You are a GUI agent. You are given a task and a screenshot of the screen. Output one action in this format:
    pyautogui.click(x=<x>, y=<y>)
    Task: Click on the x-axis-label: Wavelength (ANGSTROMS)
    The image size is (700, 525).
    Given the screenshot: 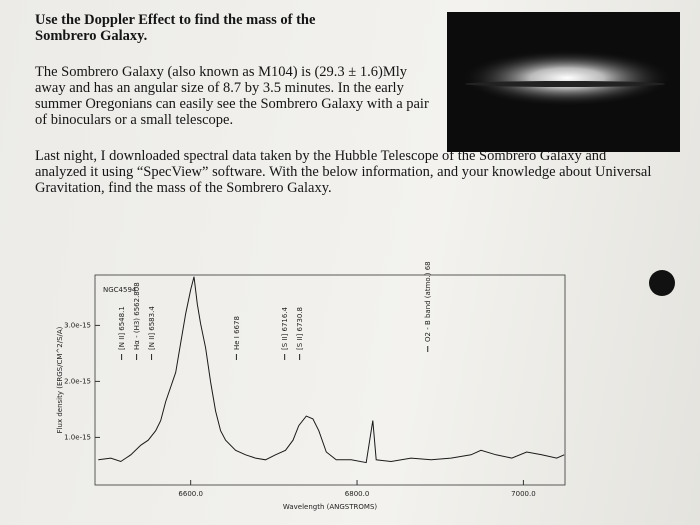 What is the action you would take?
    pyautogui.click(x=330, y=507)
    